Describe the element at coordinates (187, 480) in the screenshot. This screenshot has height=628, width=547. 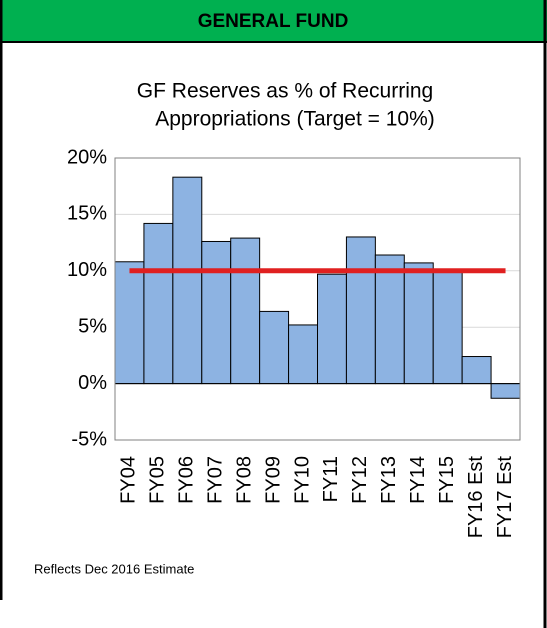
I see `x-tick-label: FY06` at that location.